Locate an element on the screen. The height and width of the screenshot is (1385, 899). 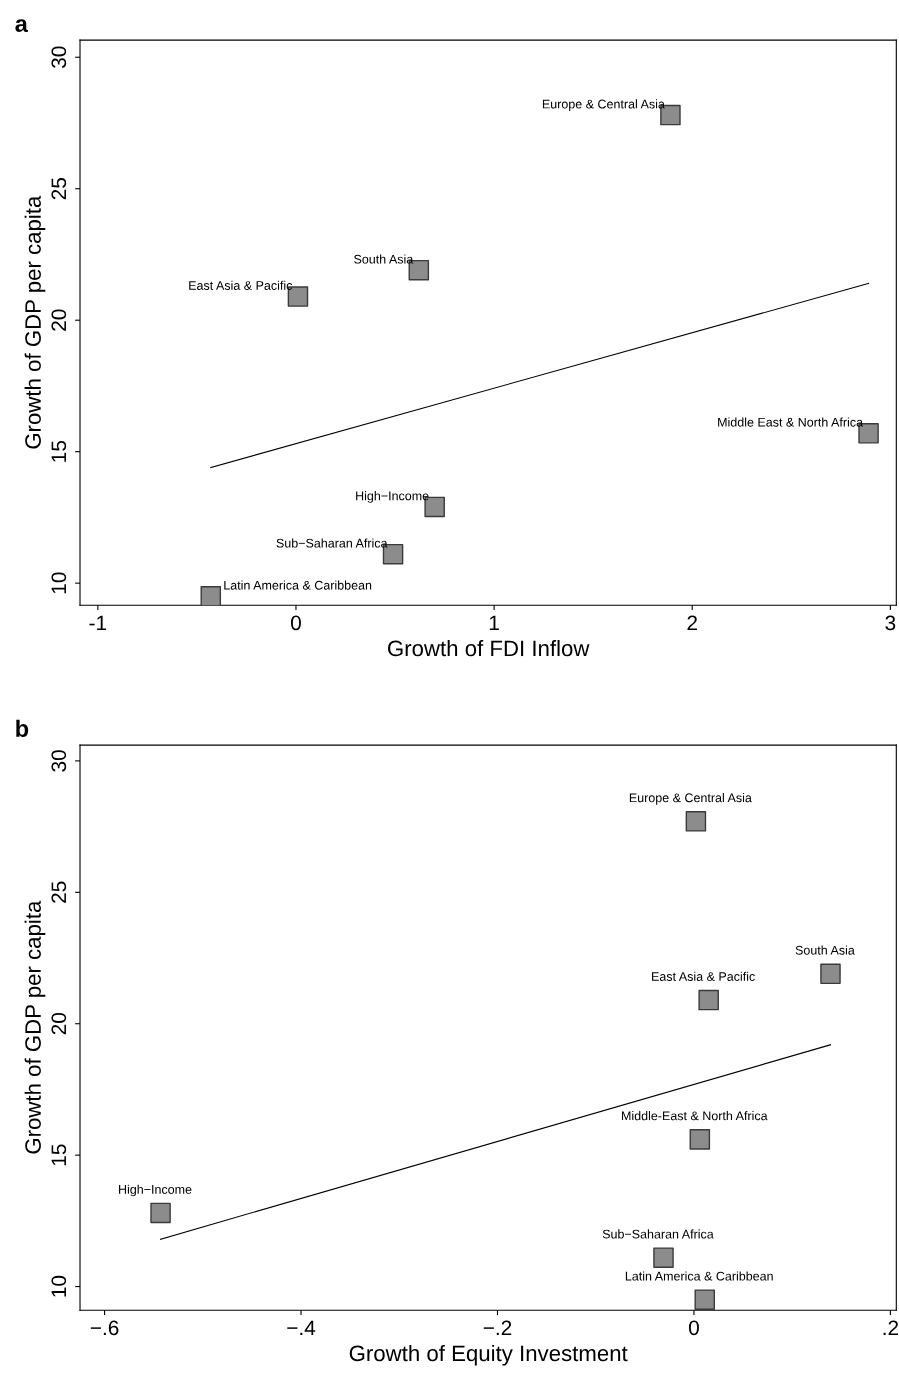
x-tick-label: 2 is located at coordinates (692, 623).